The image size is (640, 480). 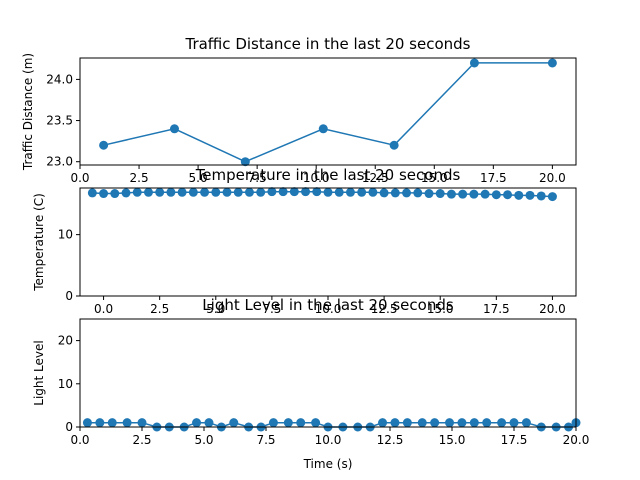 I want to click on y-tick-label: 10, so click(x=65, y=384).